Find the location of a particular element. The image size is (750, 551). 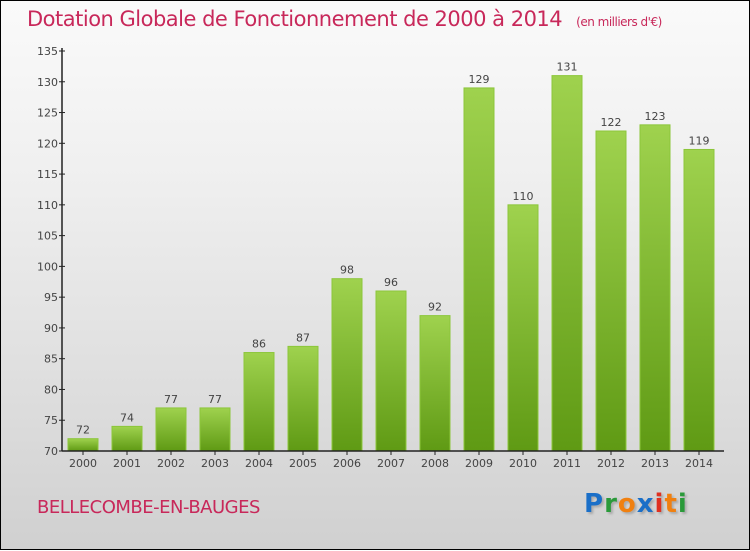

x-tick-label-2003: 2003 is located at coordinates (215, 463).